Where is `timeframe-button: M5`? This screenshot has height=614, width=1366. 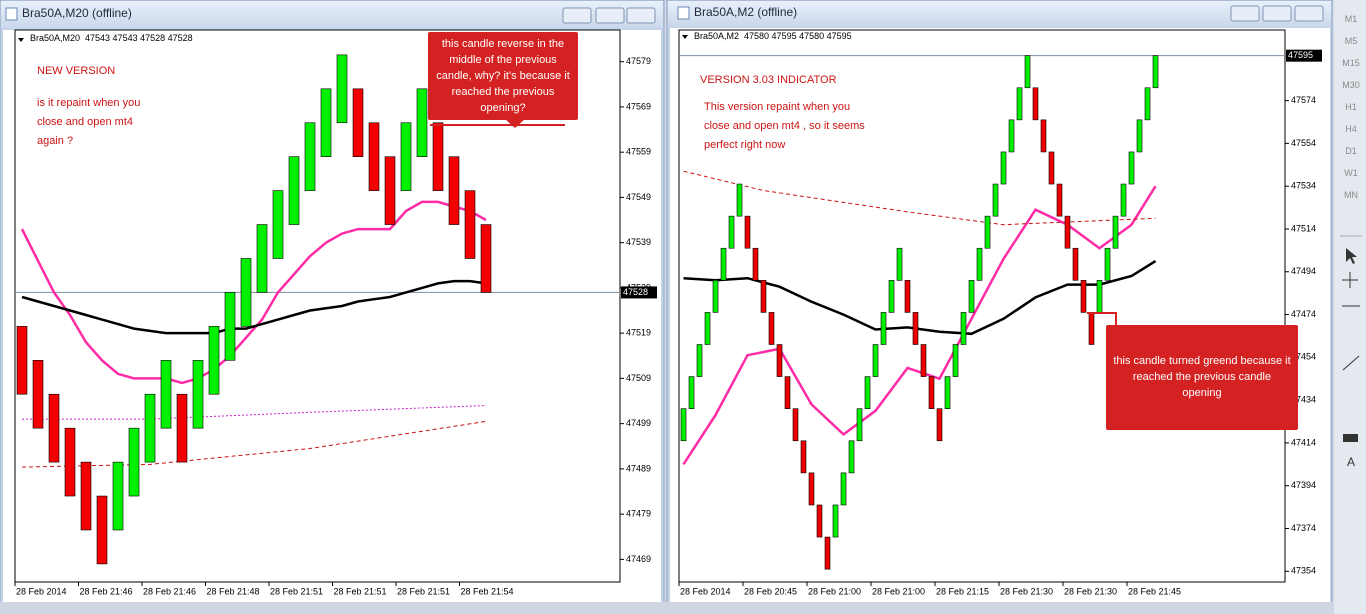
timeframe-button: M5 is located at coordinates (1351, 41).